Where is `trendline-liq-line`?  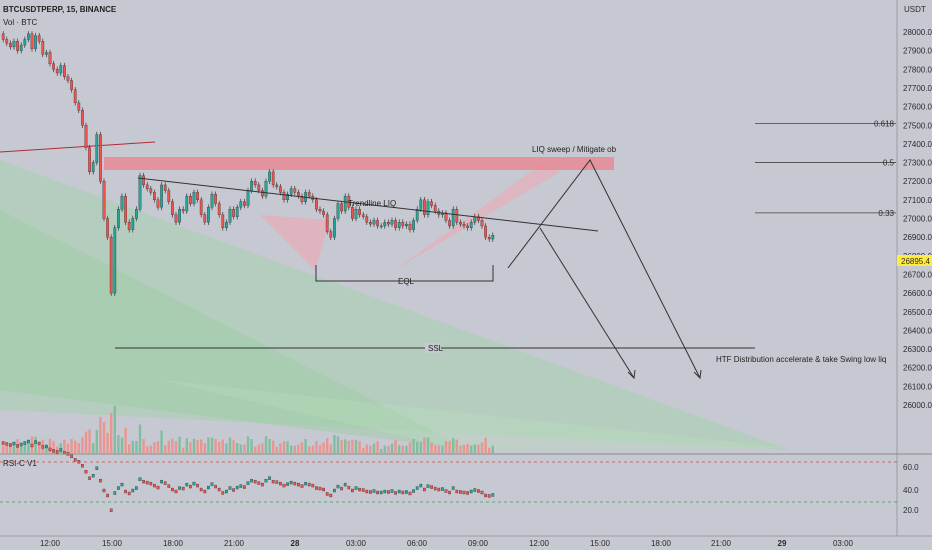 trendline-liq-line is located at coordinates (368, 204).